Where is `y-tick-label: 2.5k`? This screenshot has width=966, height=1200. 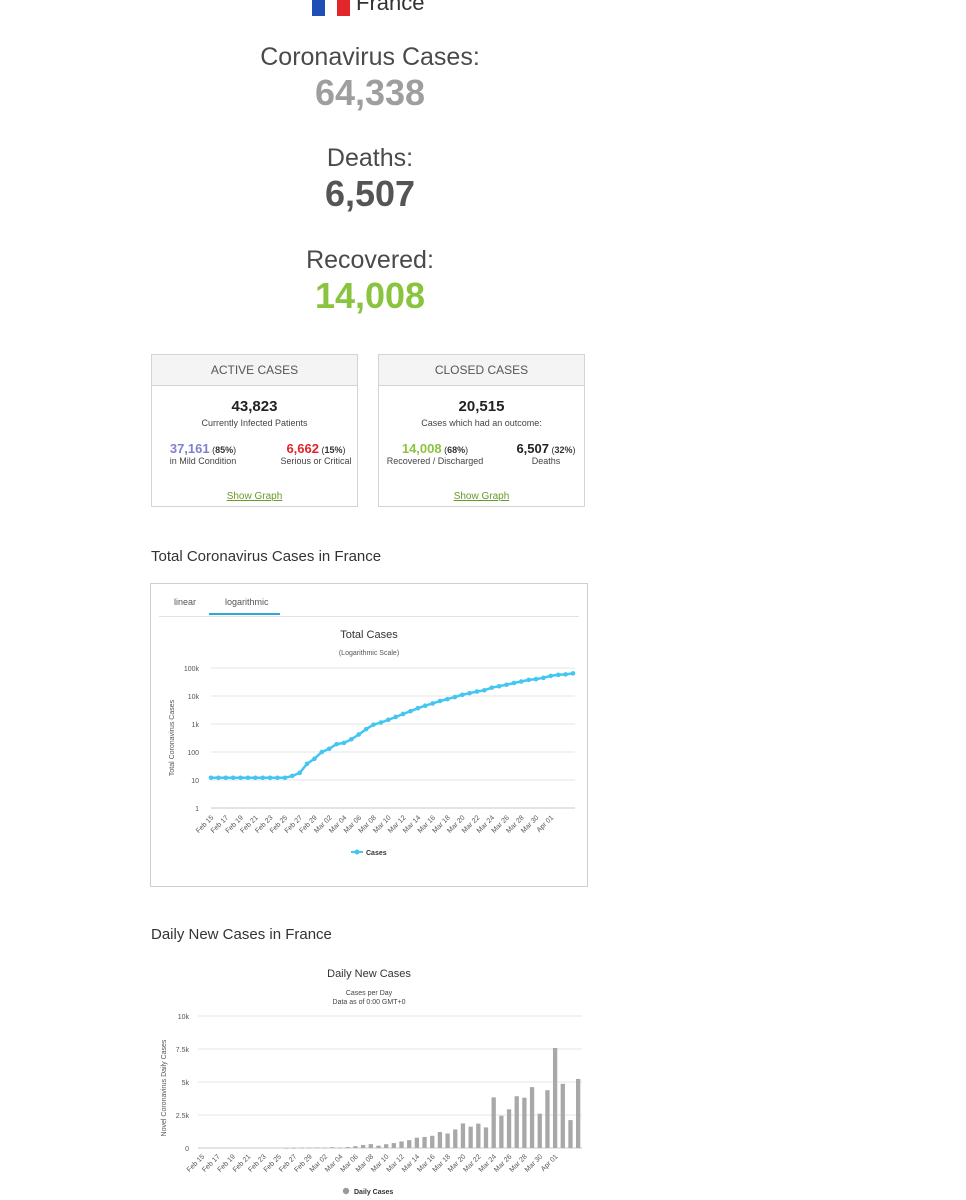
y-tick-label: 2.5k is located at coordinates (183, 1116).